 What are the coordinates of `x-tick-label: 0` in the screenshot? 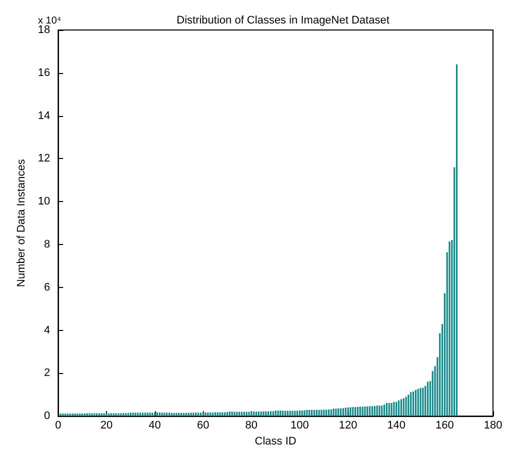 It's located at (58, 426).